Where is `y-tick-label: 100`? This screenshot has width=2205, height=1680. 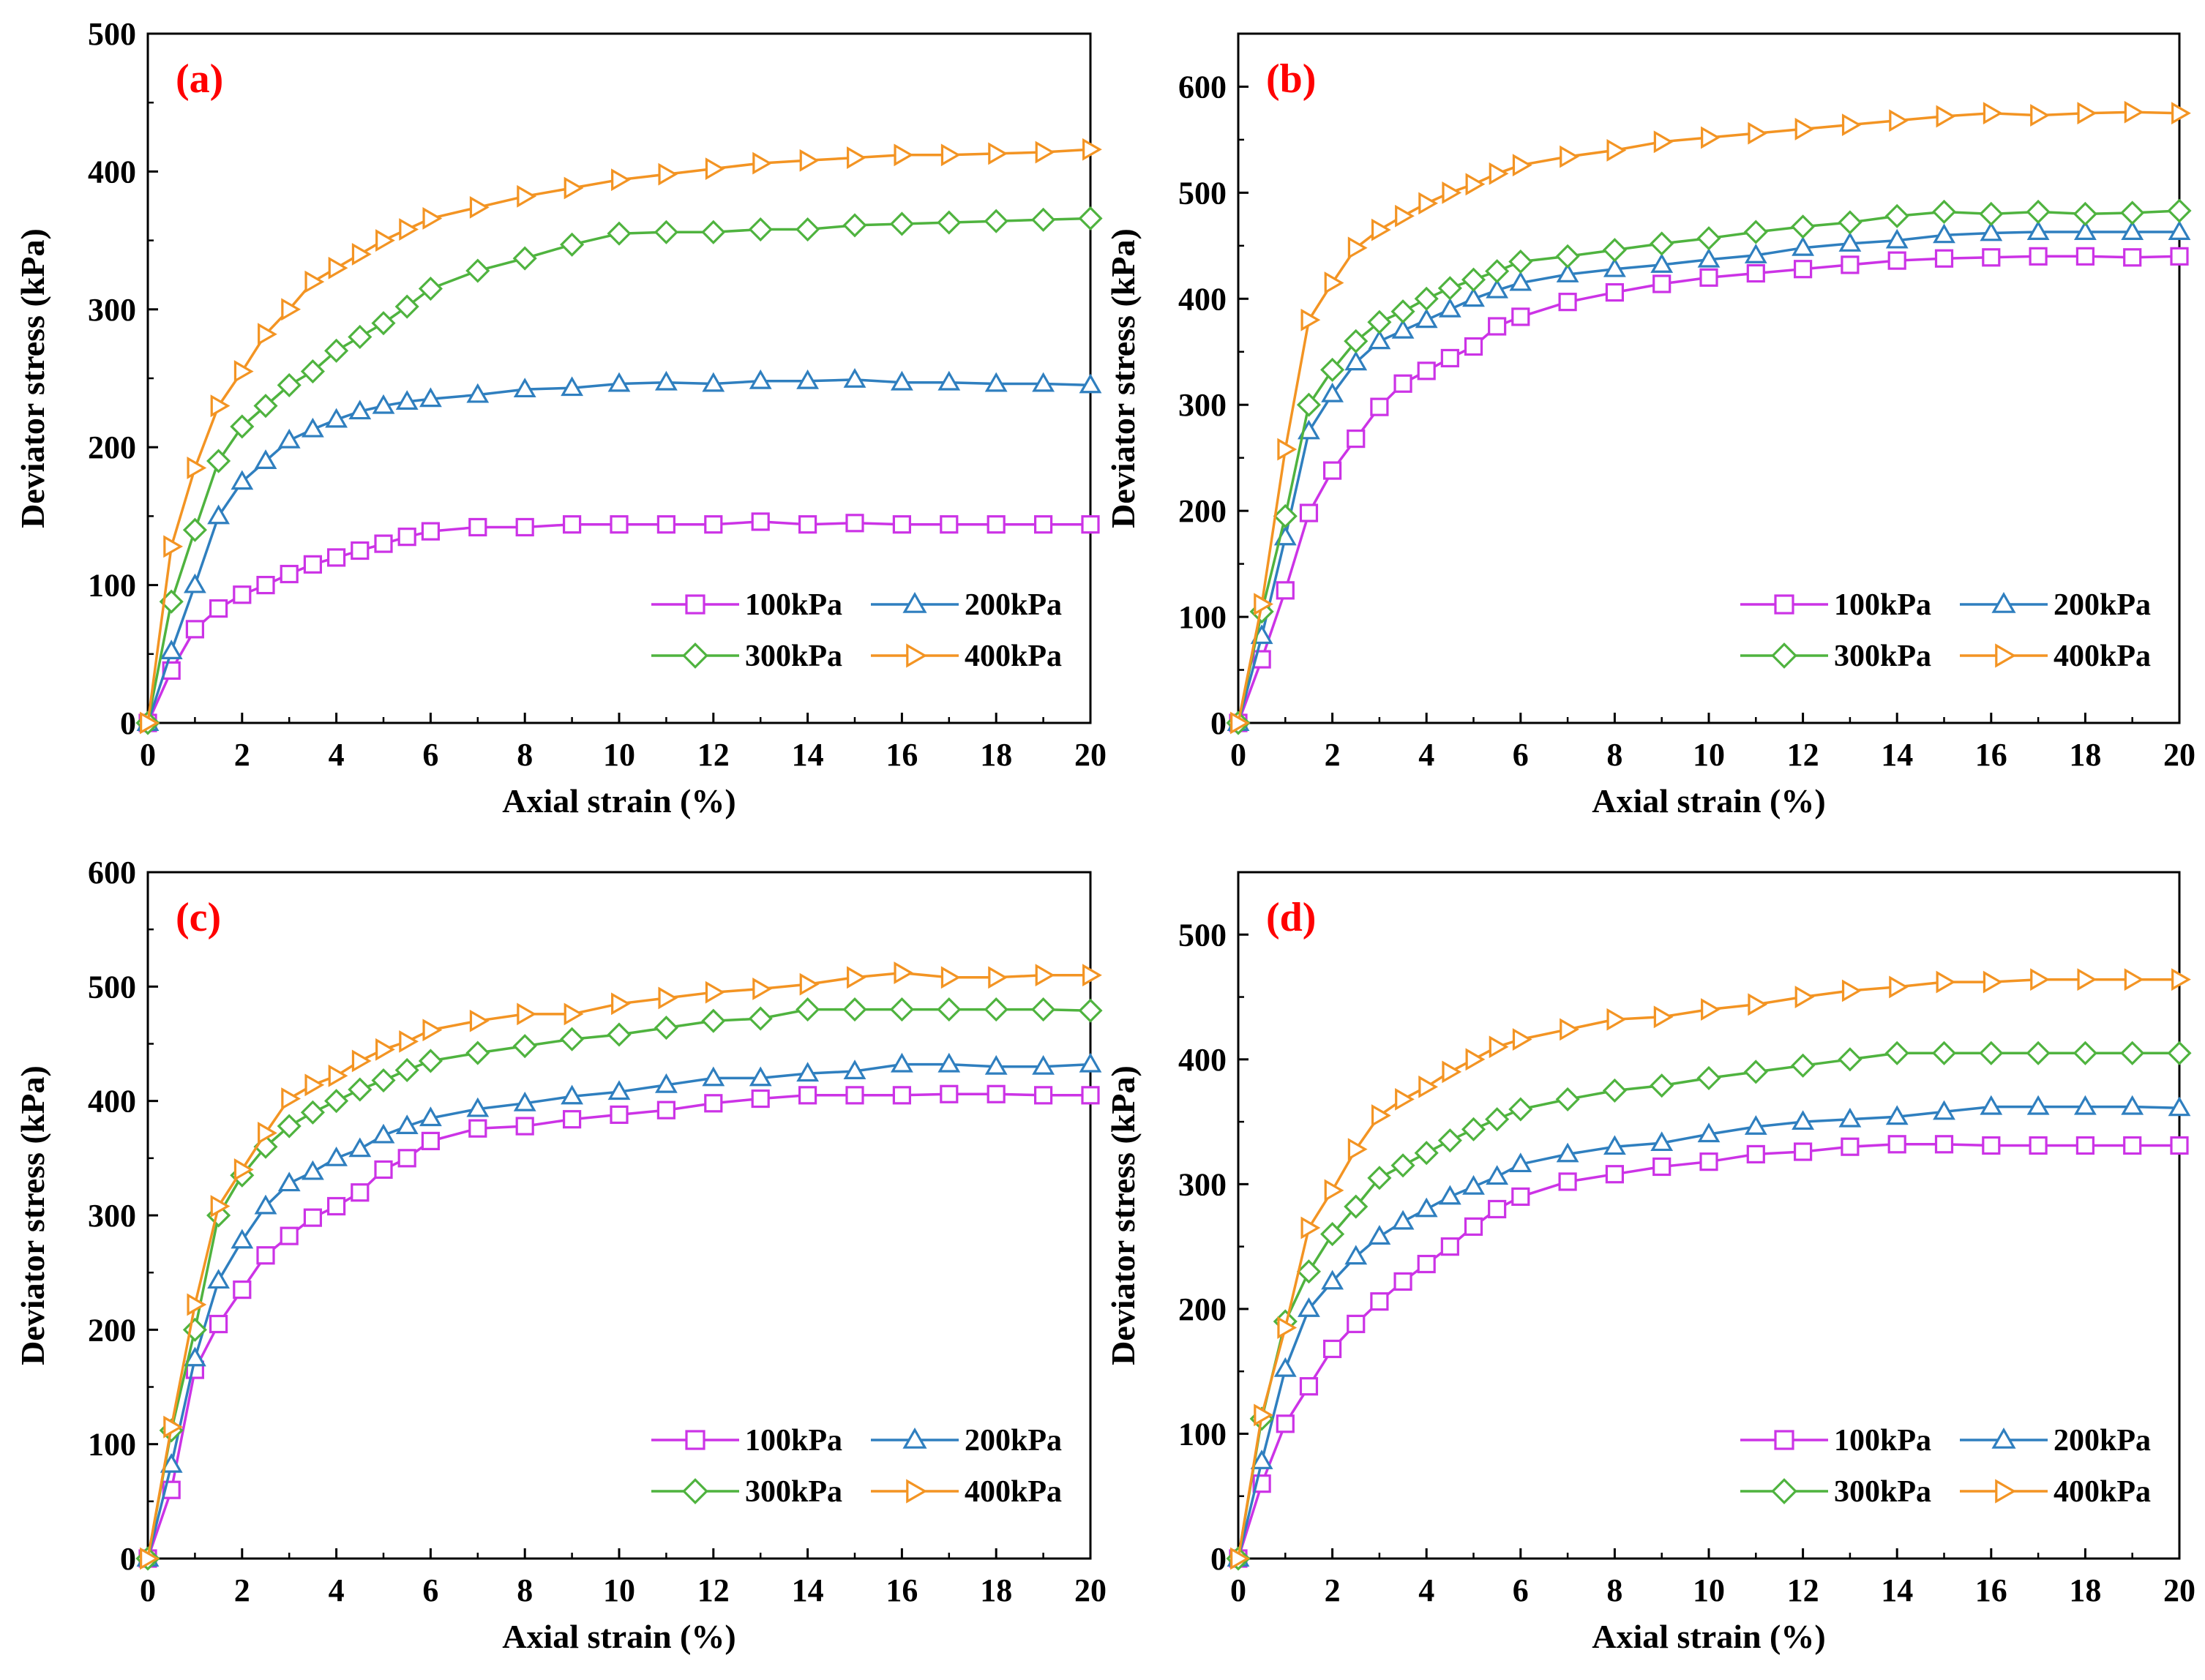
y-tick-label: 100 is located at coordinates (112, 586).